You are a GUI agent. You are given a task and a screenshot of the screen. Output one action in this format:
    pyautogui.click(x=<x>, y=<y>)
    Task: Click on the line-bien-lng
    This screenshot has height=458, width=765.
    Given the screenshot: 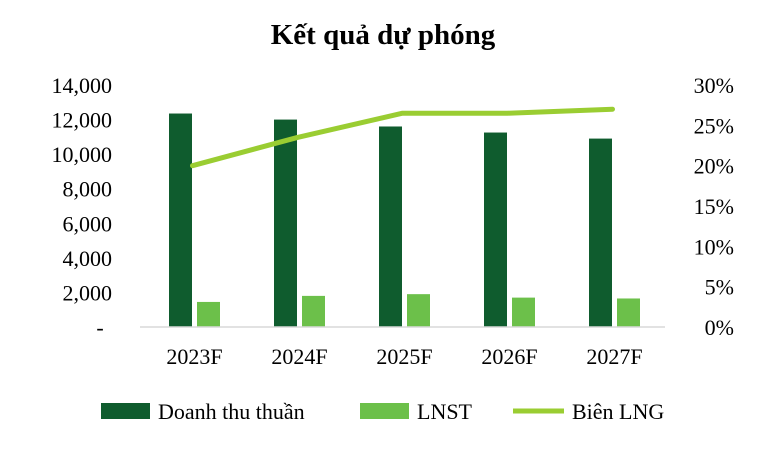 What is the action you would take?
    pyautogui.click(x=402, y=137)
    